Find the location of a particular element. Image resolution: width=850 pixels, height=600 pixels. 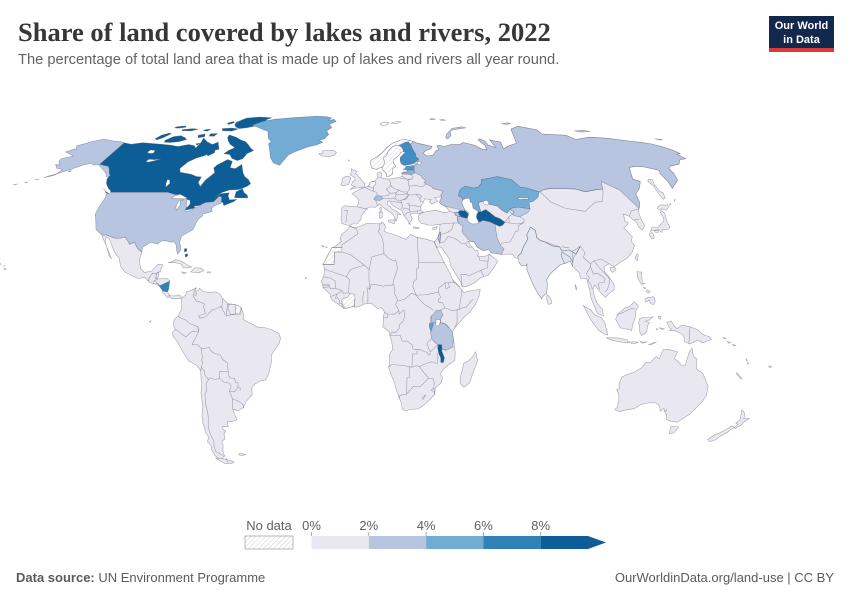

svg-text: No data is located at coordinates (269, 525).